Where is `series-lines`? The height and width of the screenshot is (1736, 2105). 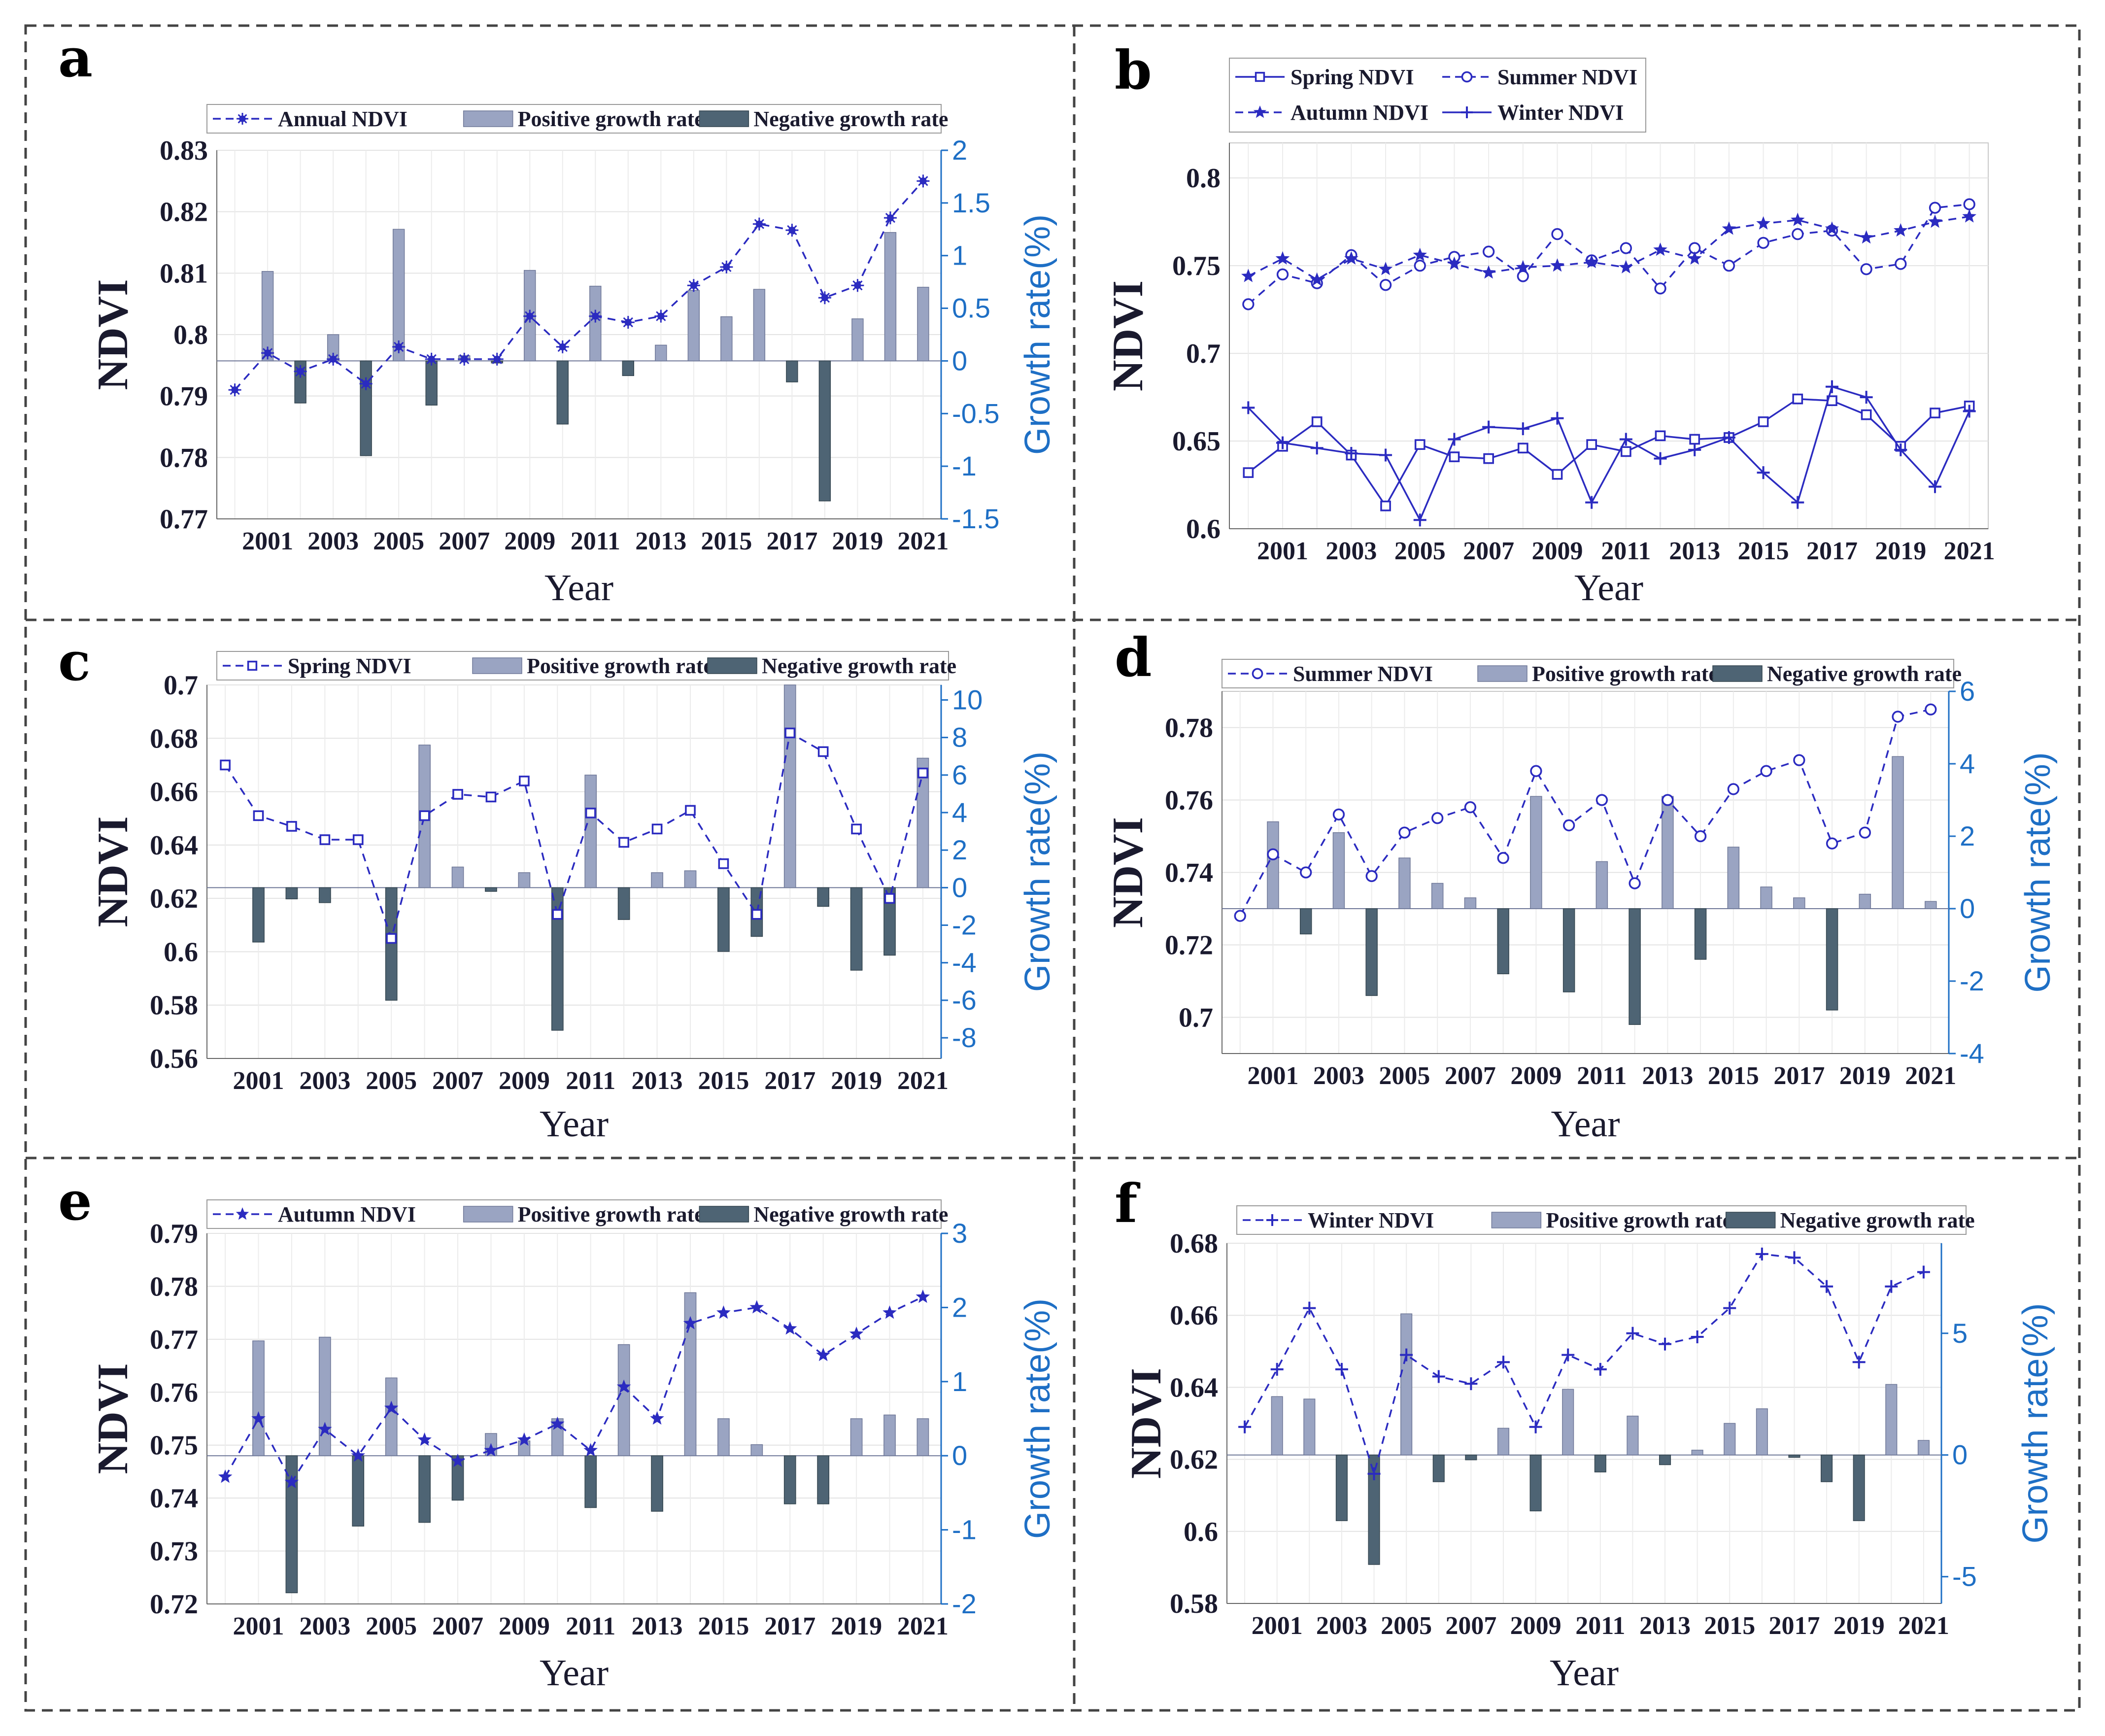 series-lines is located at coordinates (579, 286).